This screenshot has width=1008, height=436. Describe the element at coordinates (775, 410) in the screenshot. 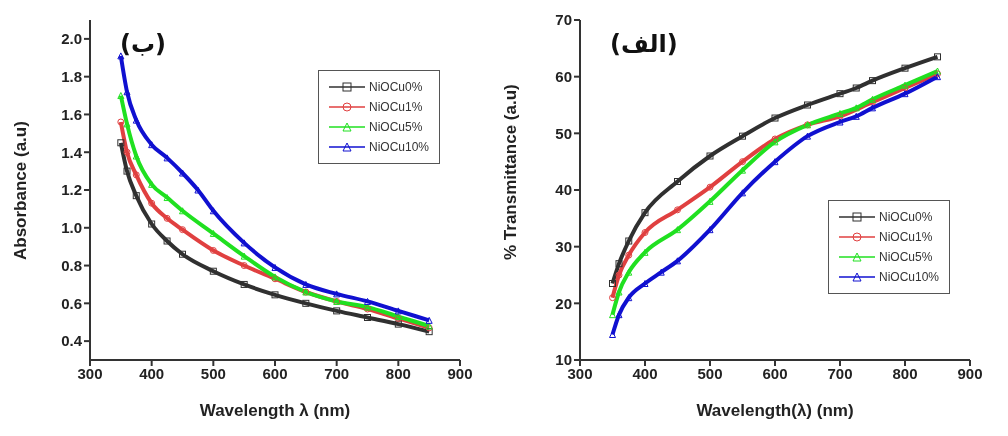

I see `x-axis-title: Wavelength(λ) (nm)` at that location.